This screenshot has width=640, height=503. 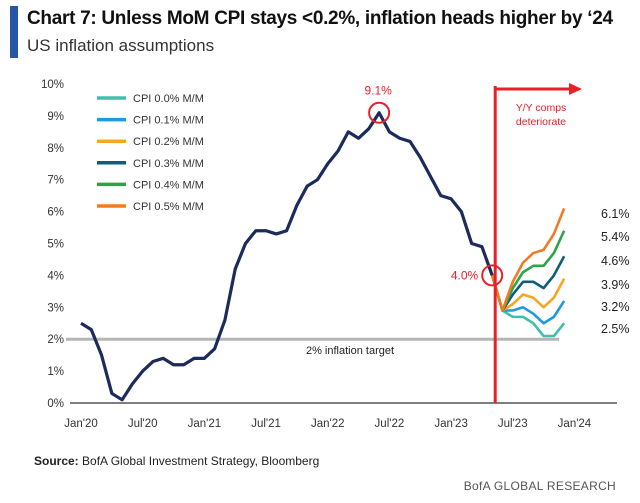 I want to click on legend-label: CPI 0.2% M/M, so click(x=168, y=142).